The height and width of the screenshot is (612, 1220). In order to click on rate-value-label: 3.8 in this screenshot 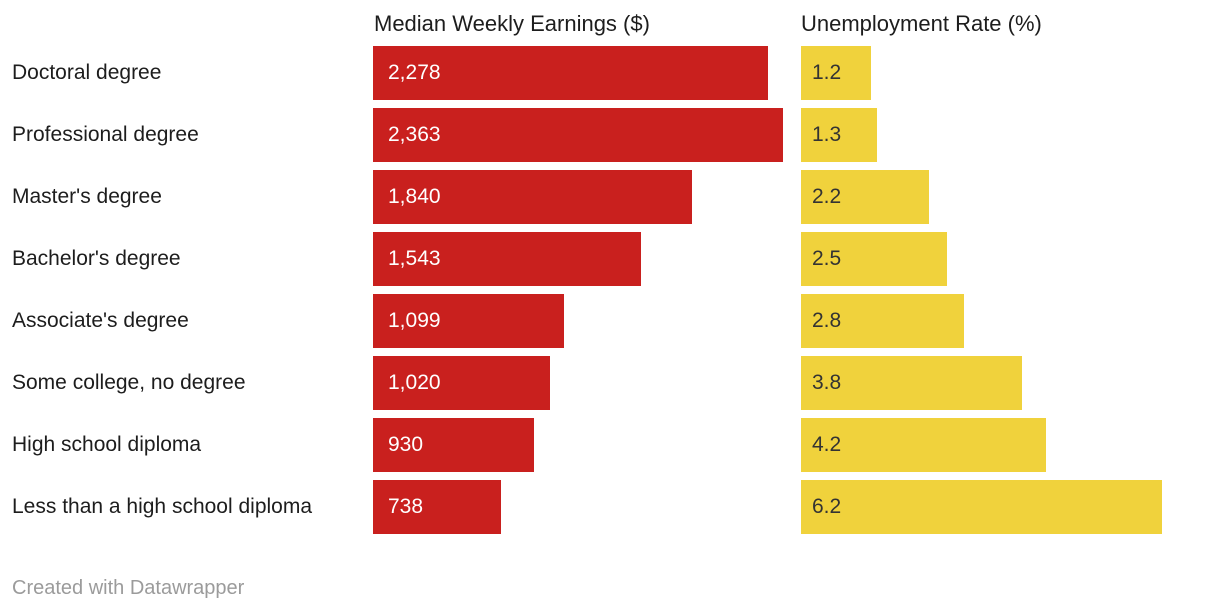, I will do `click(827, 382)`.